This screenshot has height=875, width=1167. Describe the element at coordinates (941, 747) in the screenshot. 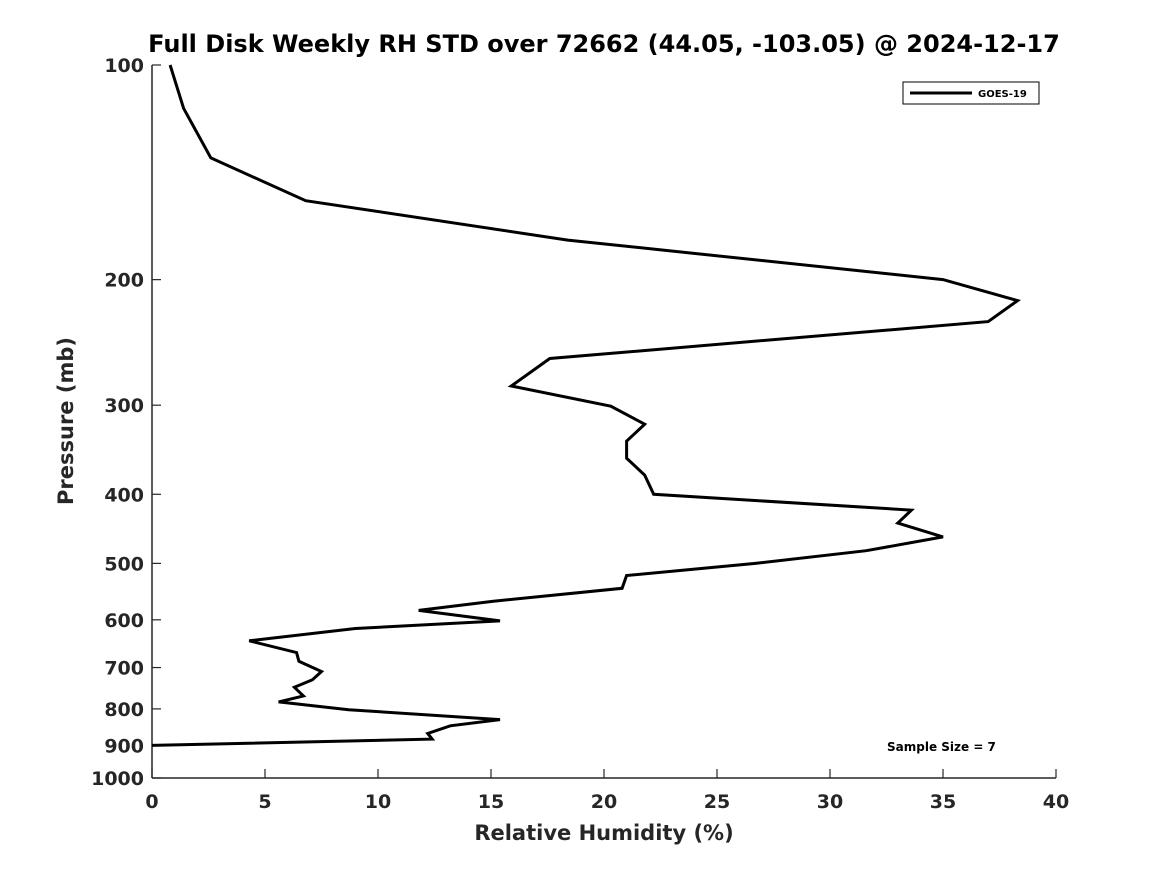

I see `sample-size-annotation: Sample Size = 7` at that location.